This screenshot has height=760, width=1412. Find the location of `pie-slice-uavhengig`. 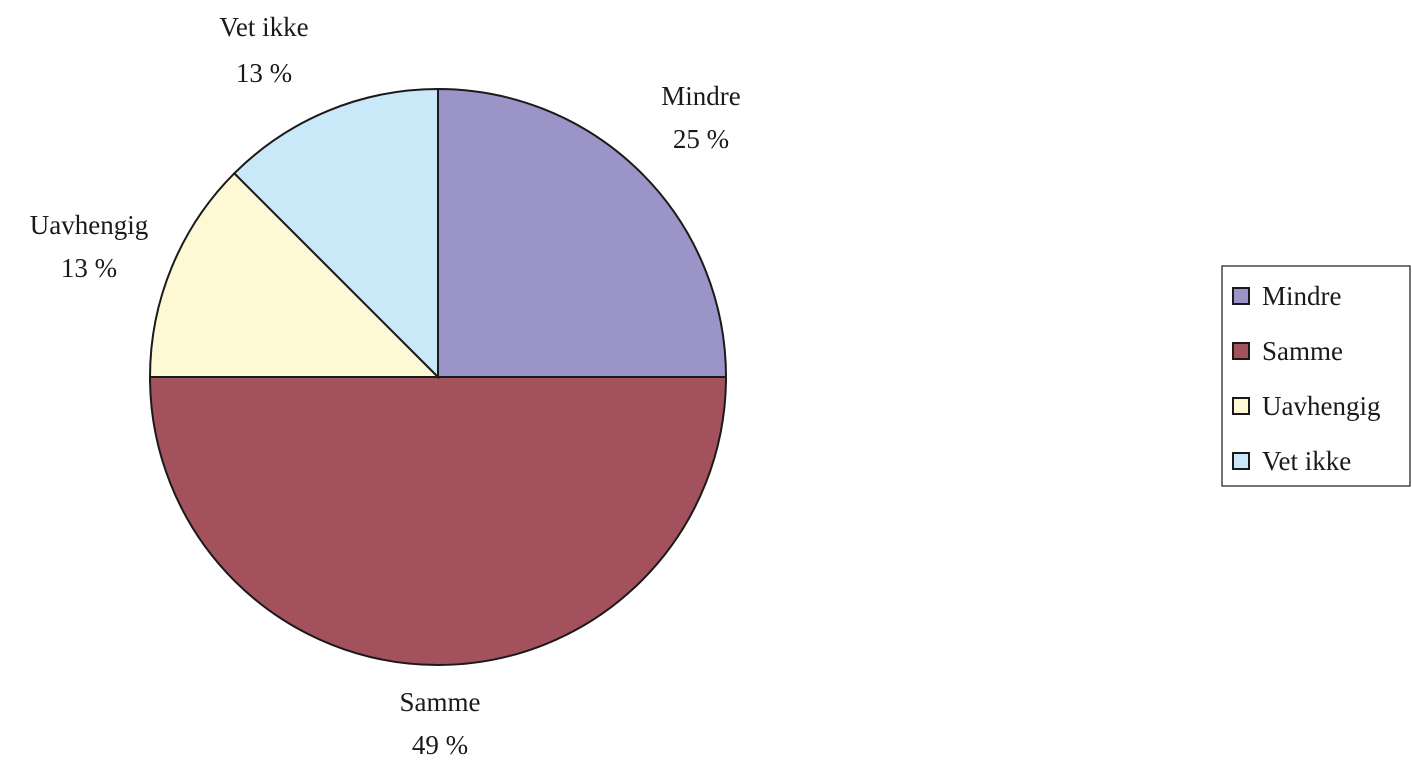

pie-slice-uavhengig is located at coordinates (294, 274).